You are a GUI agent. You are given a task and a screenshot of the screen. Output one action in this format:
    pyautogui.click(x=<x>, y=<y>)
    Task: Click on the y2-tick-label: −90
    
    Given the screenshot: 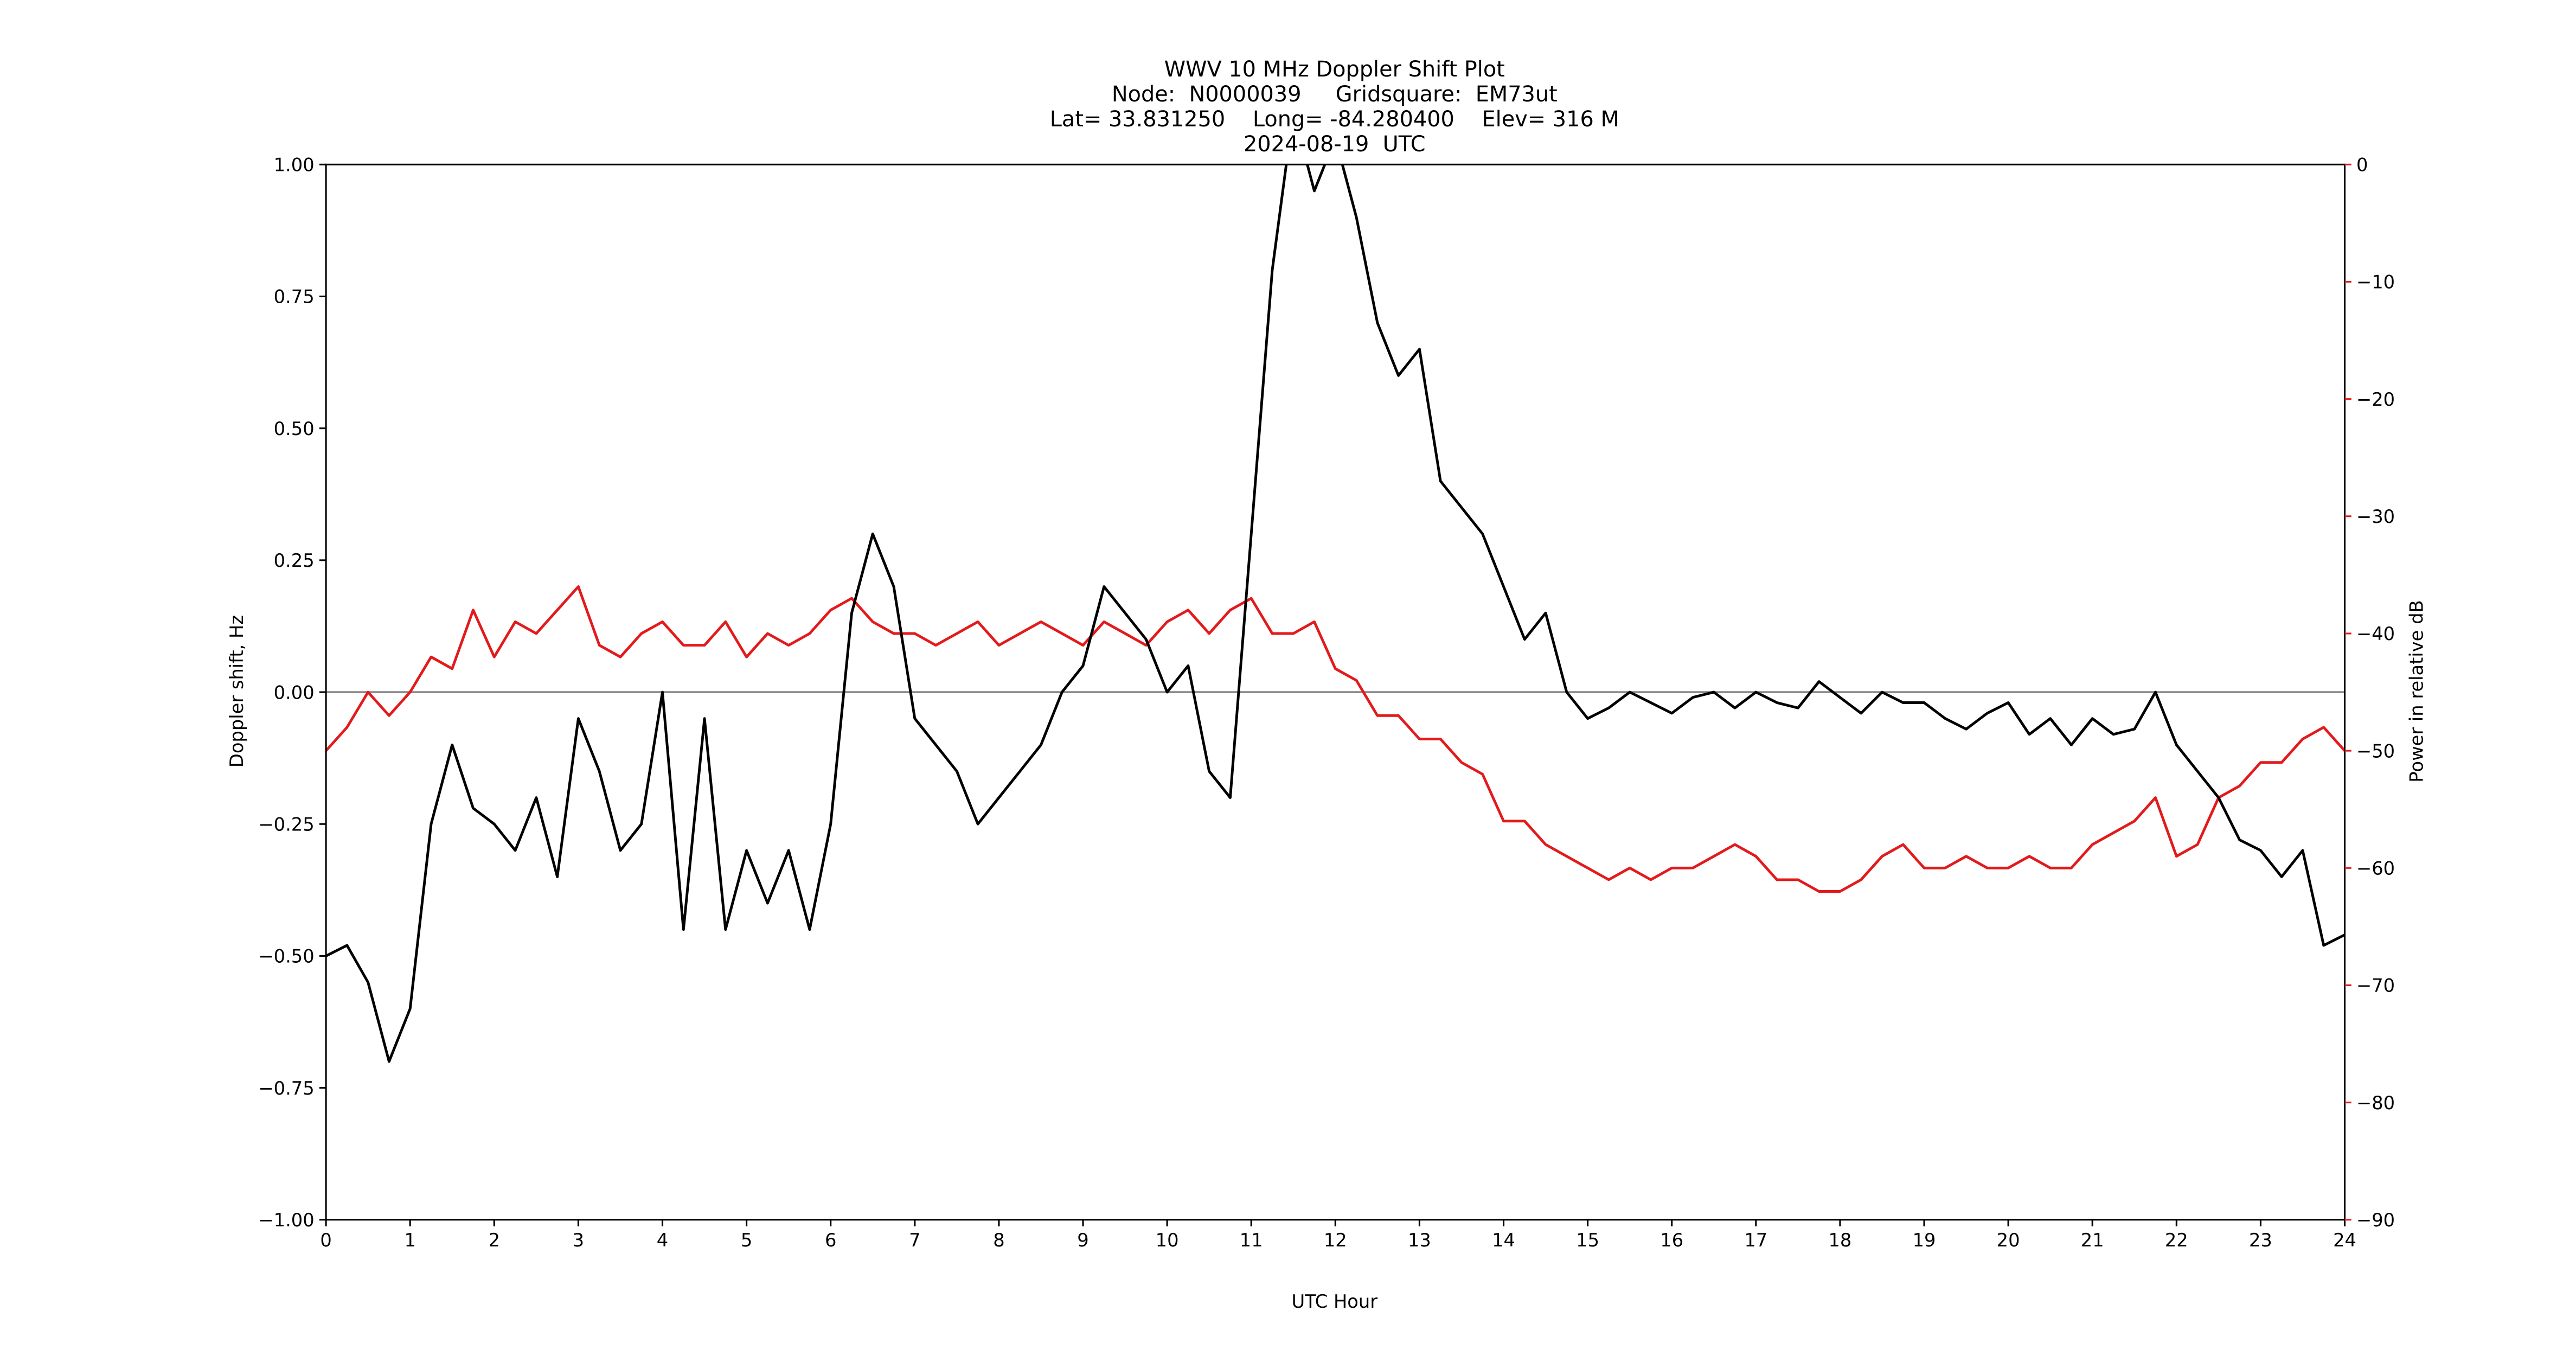 What is the action you would take?
    pyautogui.click(x=2375, y=1220)
    